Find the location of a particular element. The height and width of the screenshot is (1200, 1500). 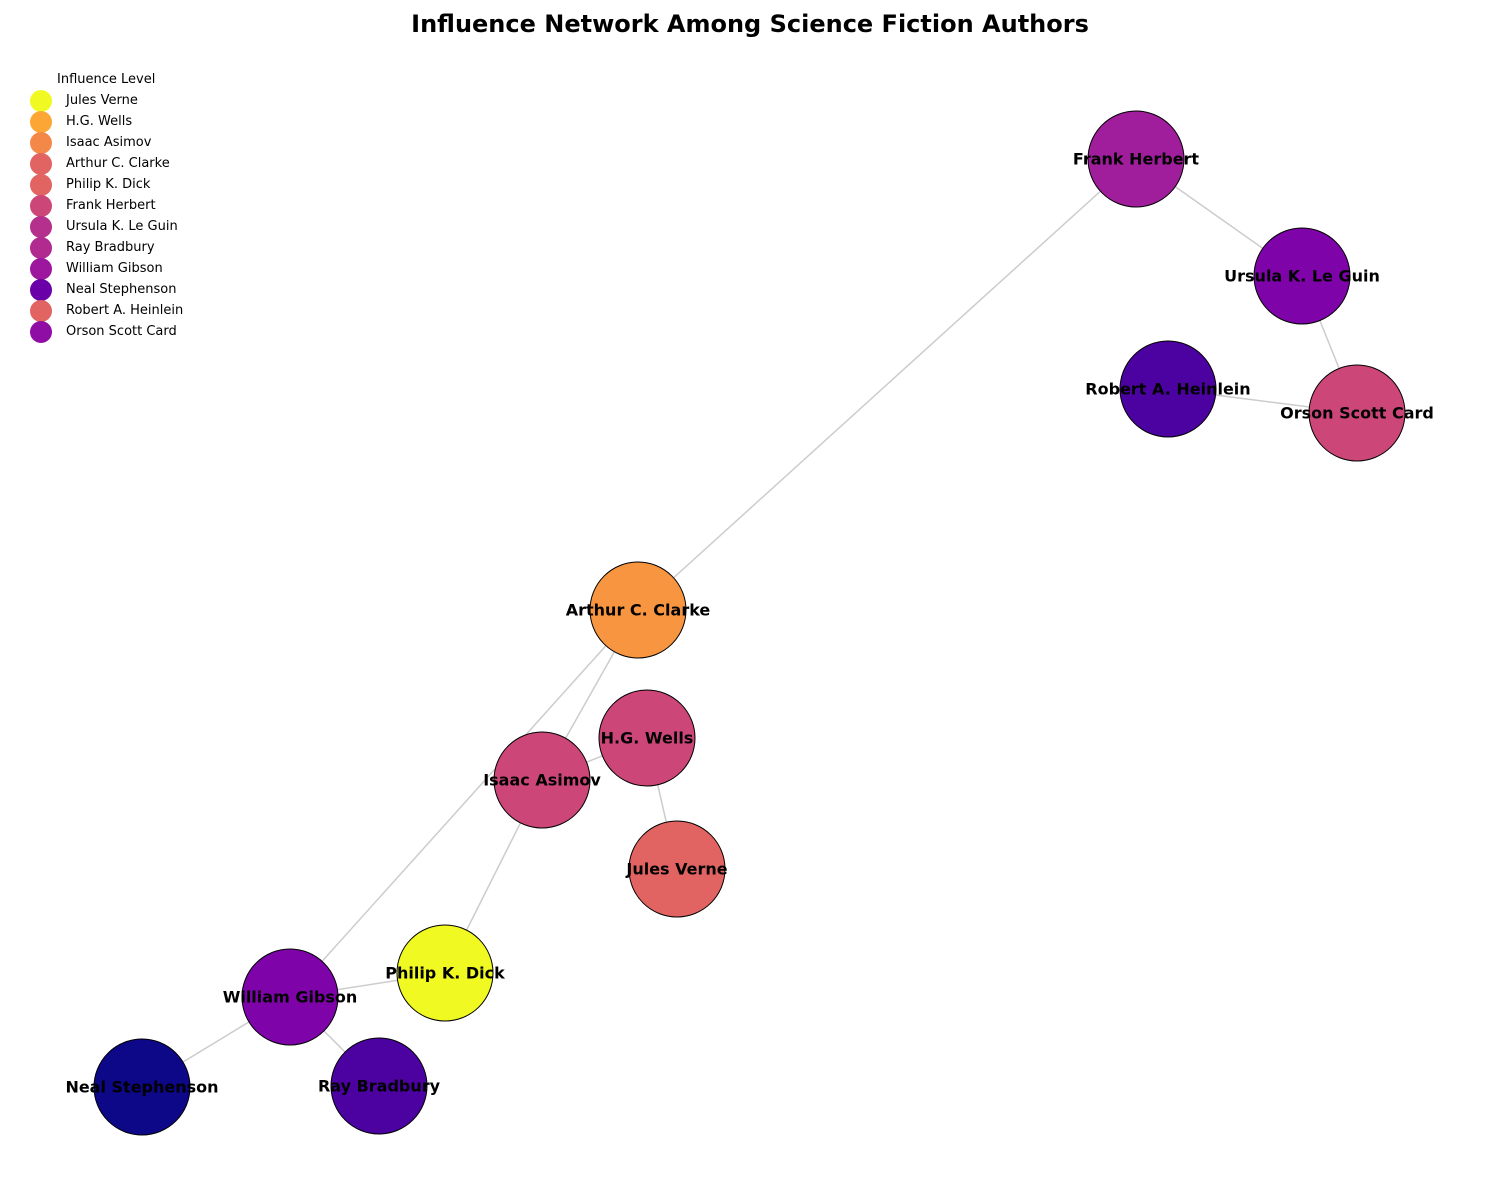

legend-label: Isaac Asimov is located at coordinates (109, 142).